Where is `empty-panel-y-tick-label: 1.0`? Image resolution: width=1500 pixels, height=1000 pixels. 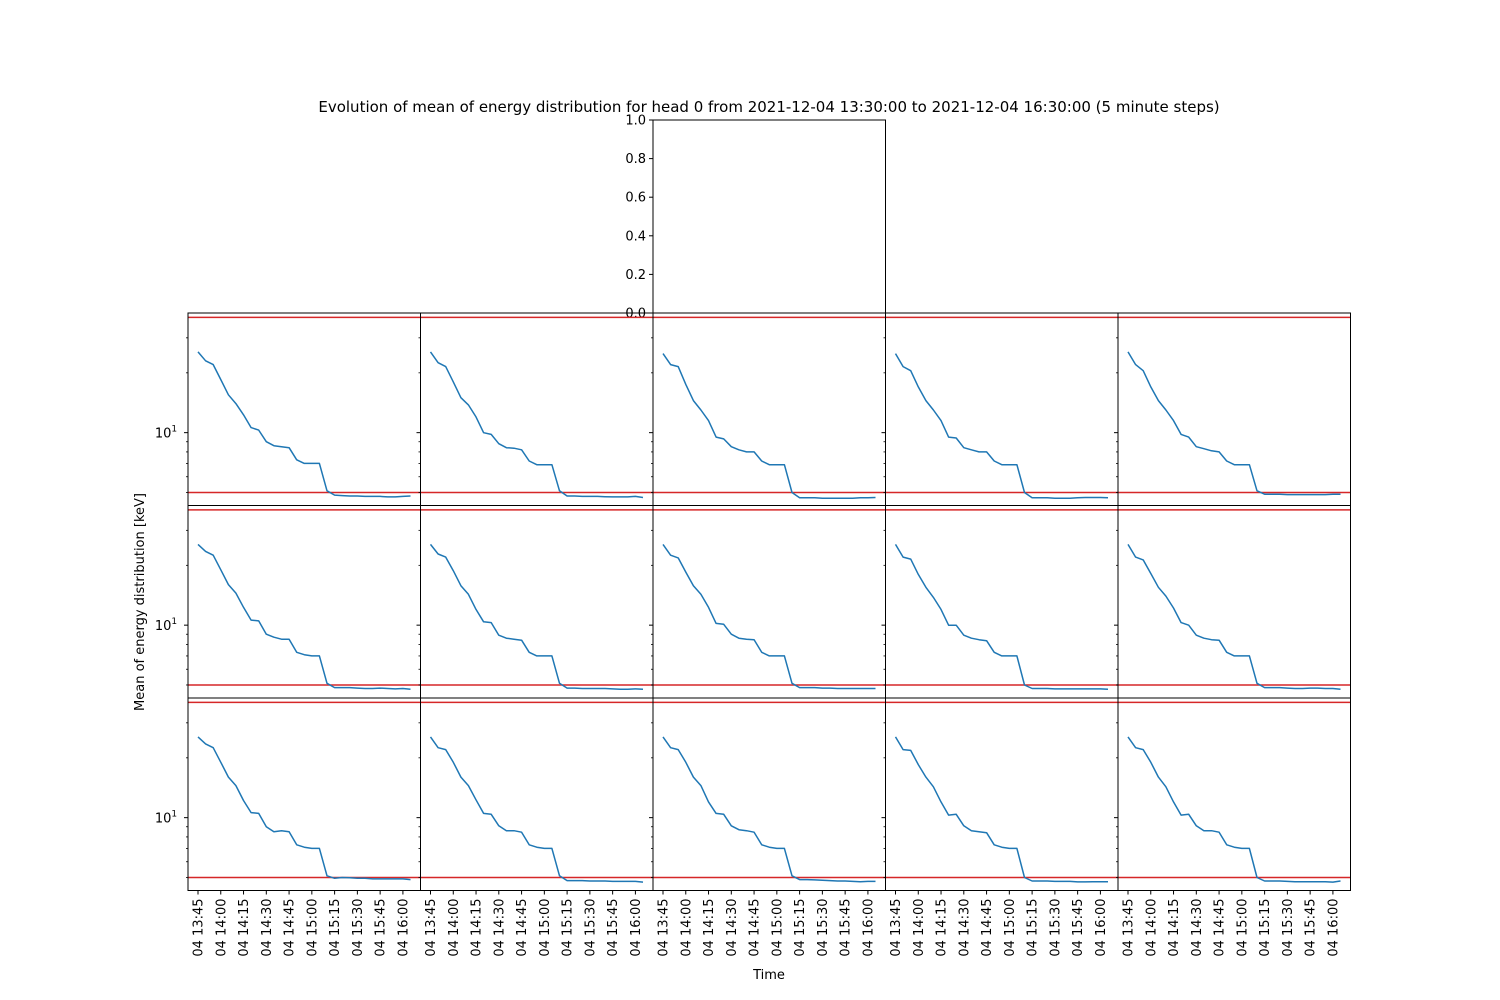
empty-panel-y-tick-label: 1.0 is located at coordinates (635, 121).